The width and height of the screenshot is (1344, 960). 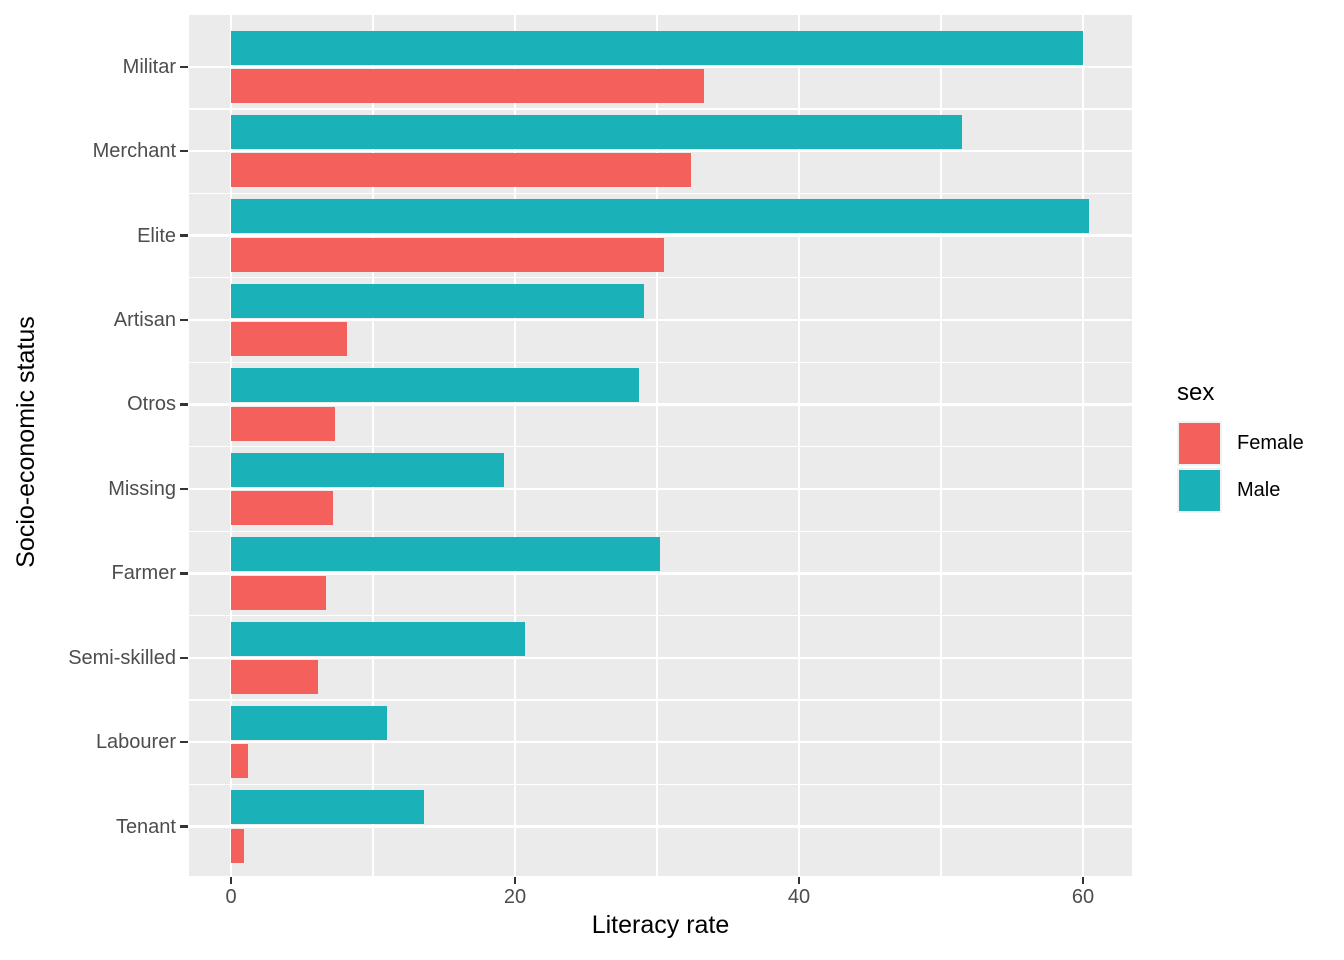 What do you see at coordinates (435, 385) in the screenshot?
I see `bar-male-otros` at bounding box center [435, 385].